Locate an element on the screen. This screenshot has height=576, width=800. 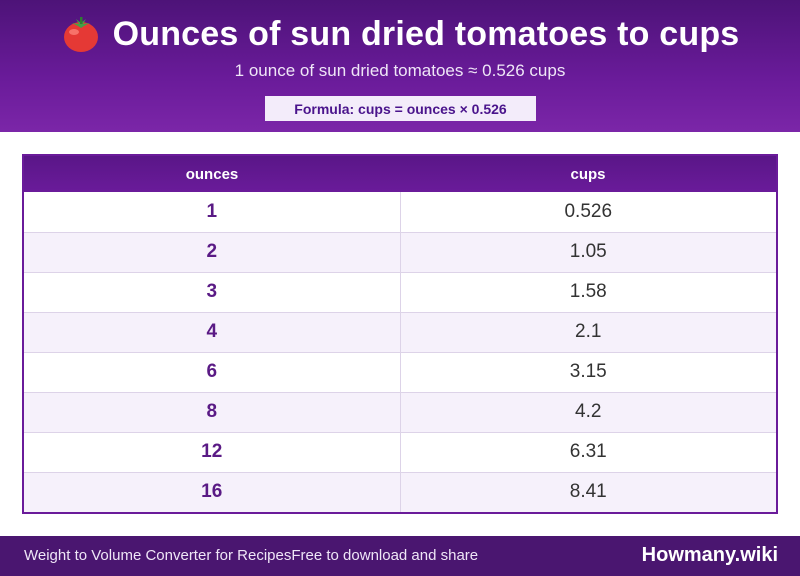
cups-cell: 1.58 is located at coordinates (588, 292).